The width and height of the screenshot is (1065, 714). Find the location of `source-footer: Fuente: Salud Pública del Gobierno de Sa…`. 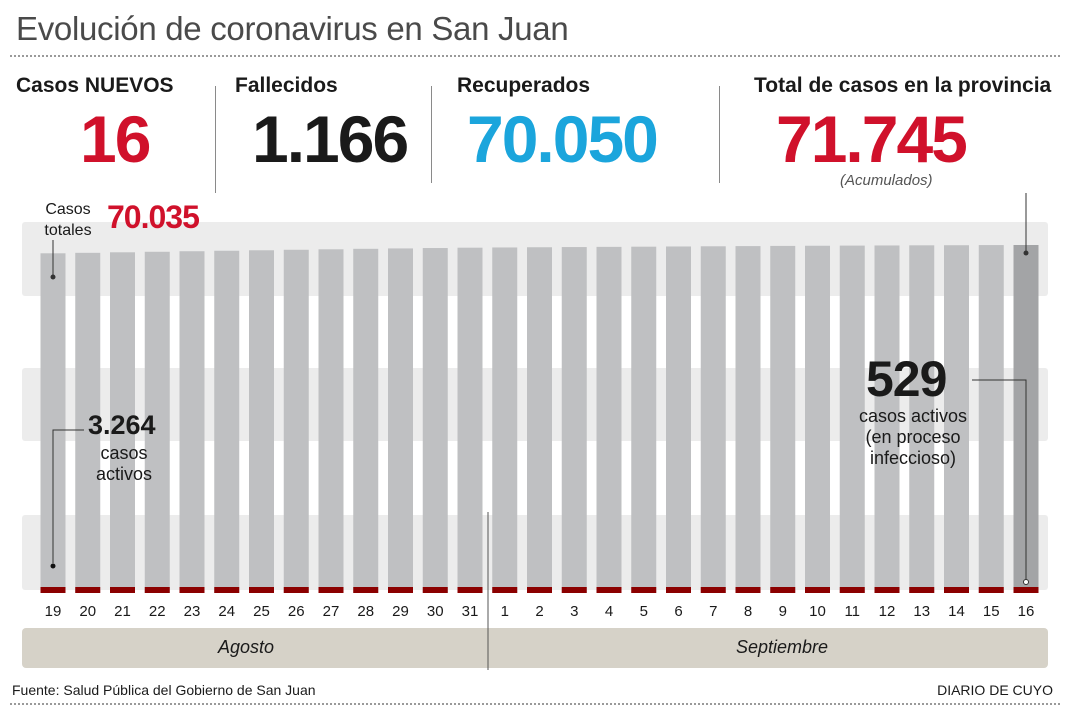

source-footer: Fuente: Salud Pública del Gobierno de Sa… is located at coordinates (164, 690).